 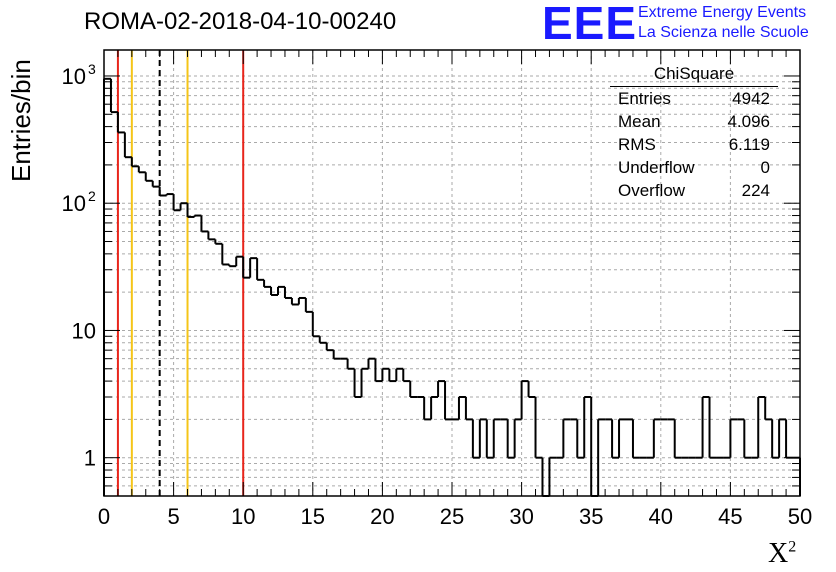 What do you see at coordinates (313, 516) in the screenshot?
I see `x-tick-label: 15` at bounding box center [313, 516].